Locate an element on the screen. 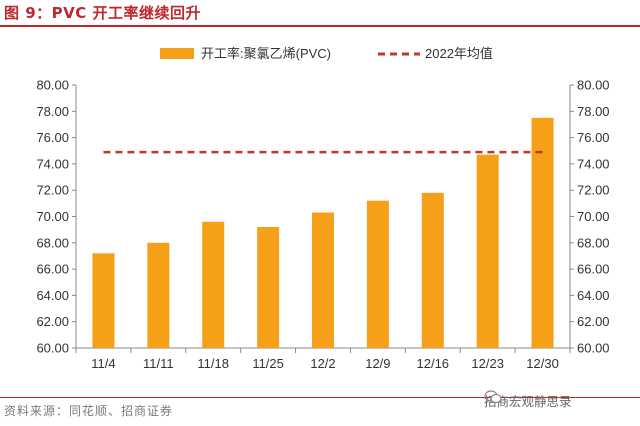  x-tick-label: 12/23 is located at coordinates (487, 363).